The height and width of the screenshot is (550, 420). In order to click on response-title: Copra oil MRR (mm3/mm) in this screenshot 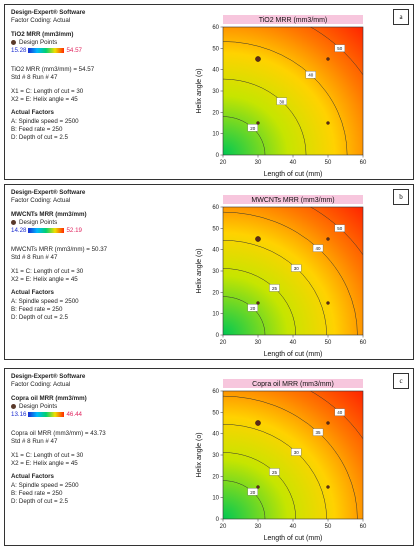, I will do `click(49, 398)`.